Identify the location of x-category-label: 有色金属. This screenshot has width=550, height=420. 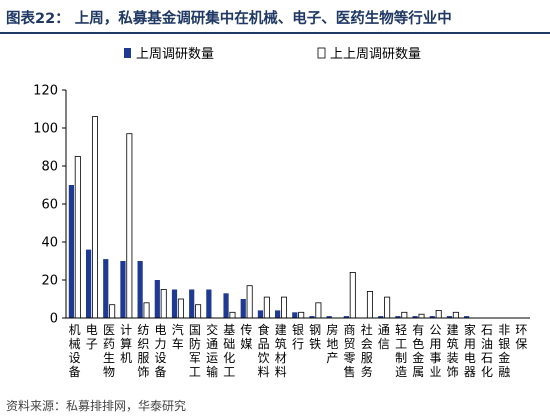
(418, 351).